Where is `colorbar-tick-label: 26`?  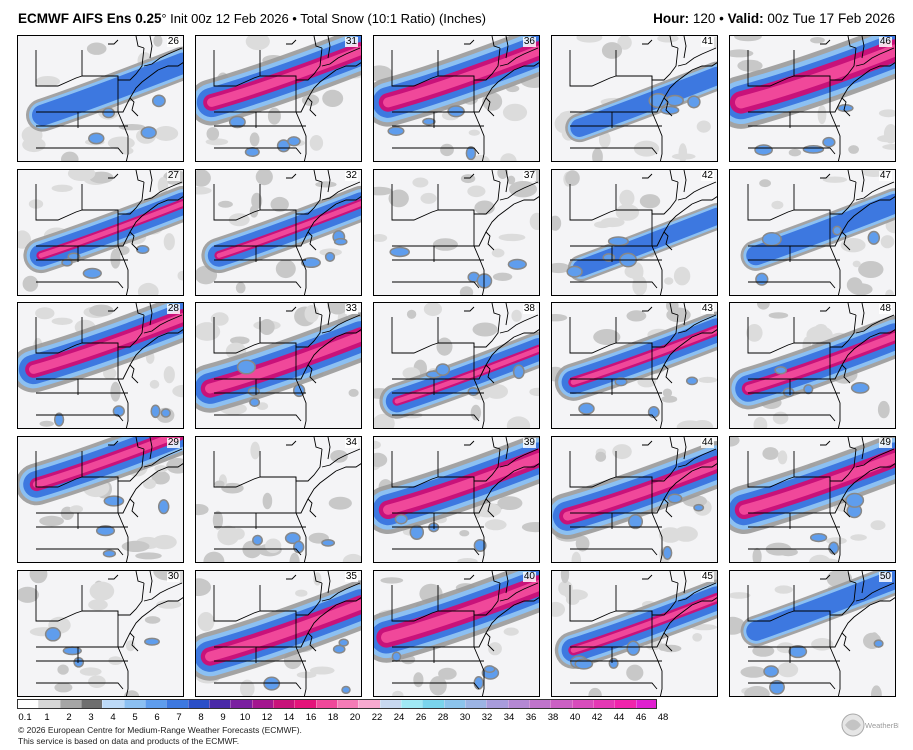
colorbar-tick-label: 26 is located at coordinates (421, 717).